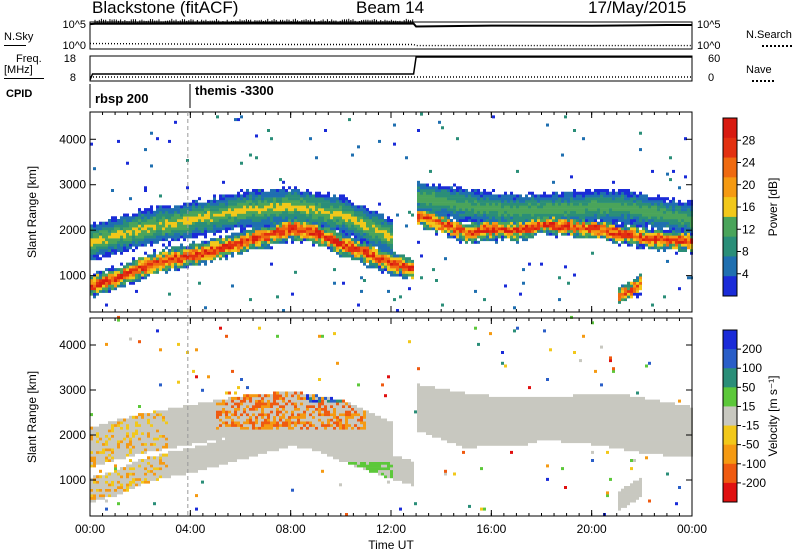  Describe the element at coordinates (390, 44) in the screenshot. I see `nsearch-line` at that location.